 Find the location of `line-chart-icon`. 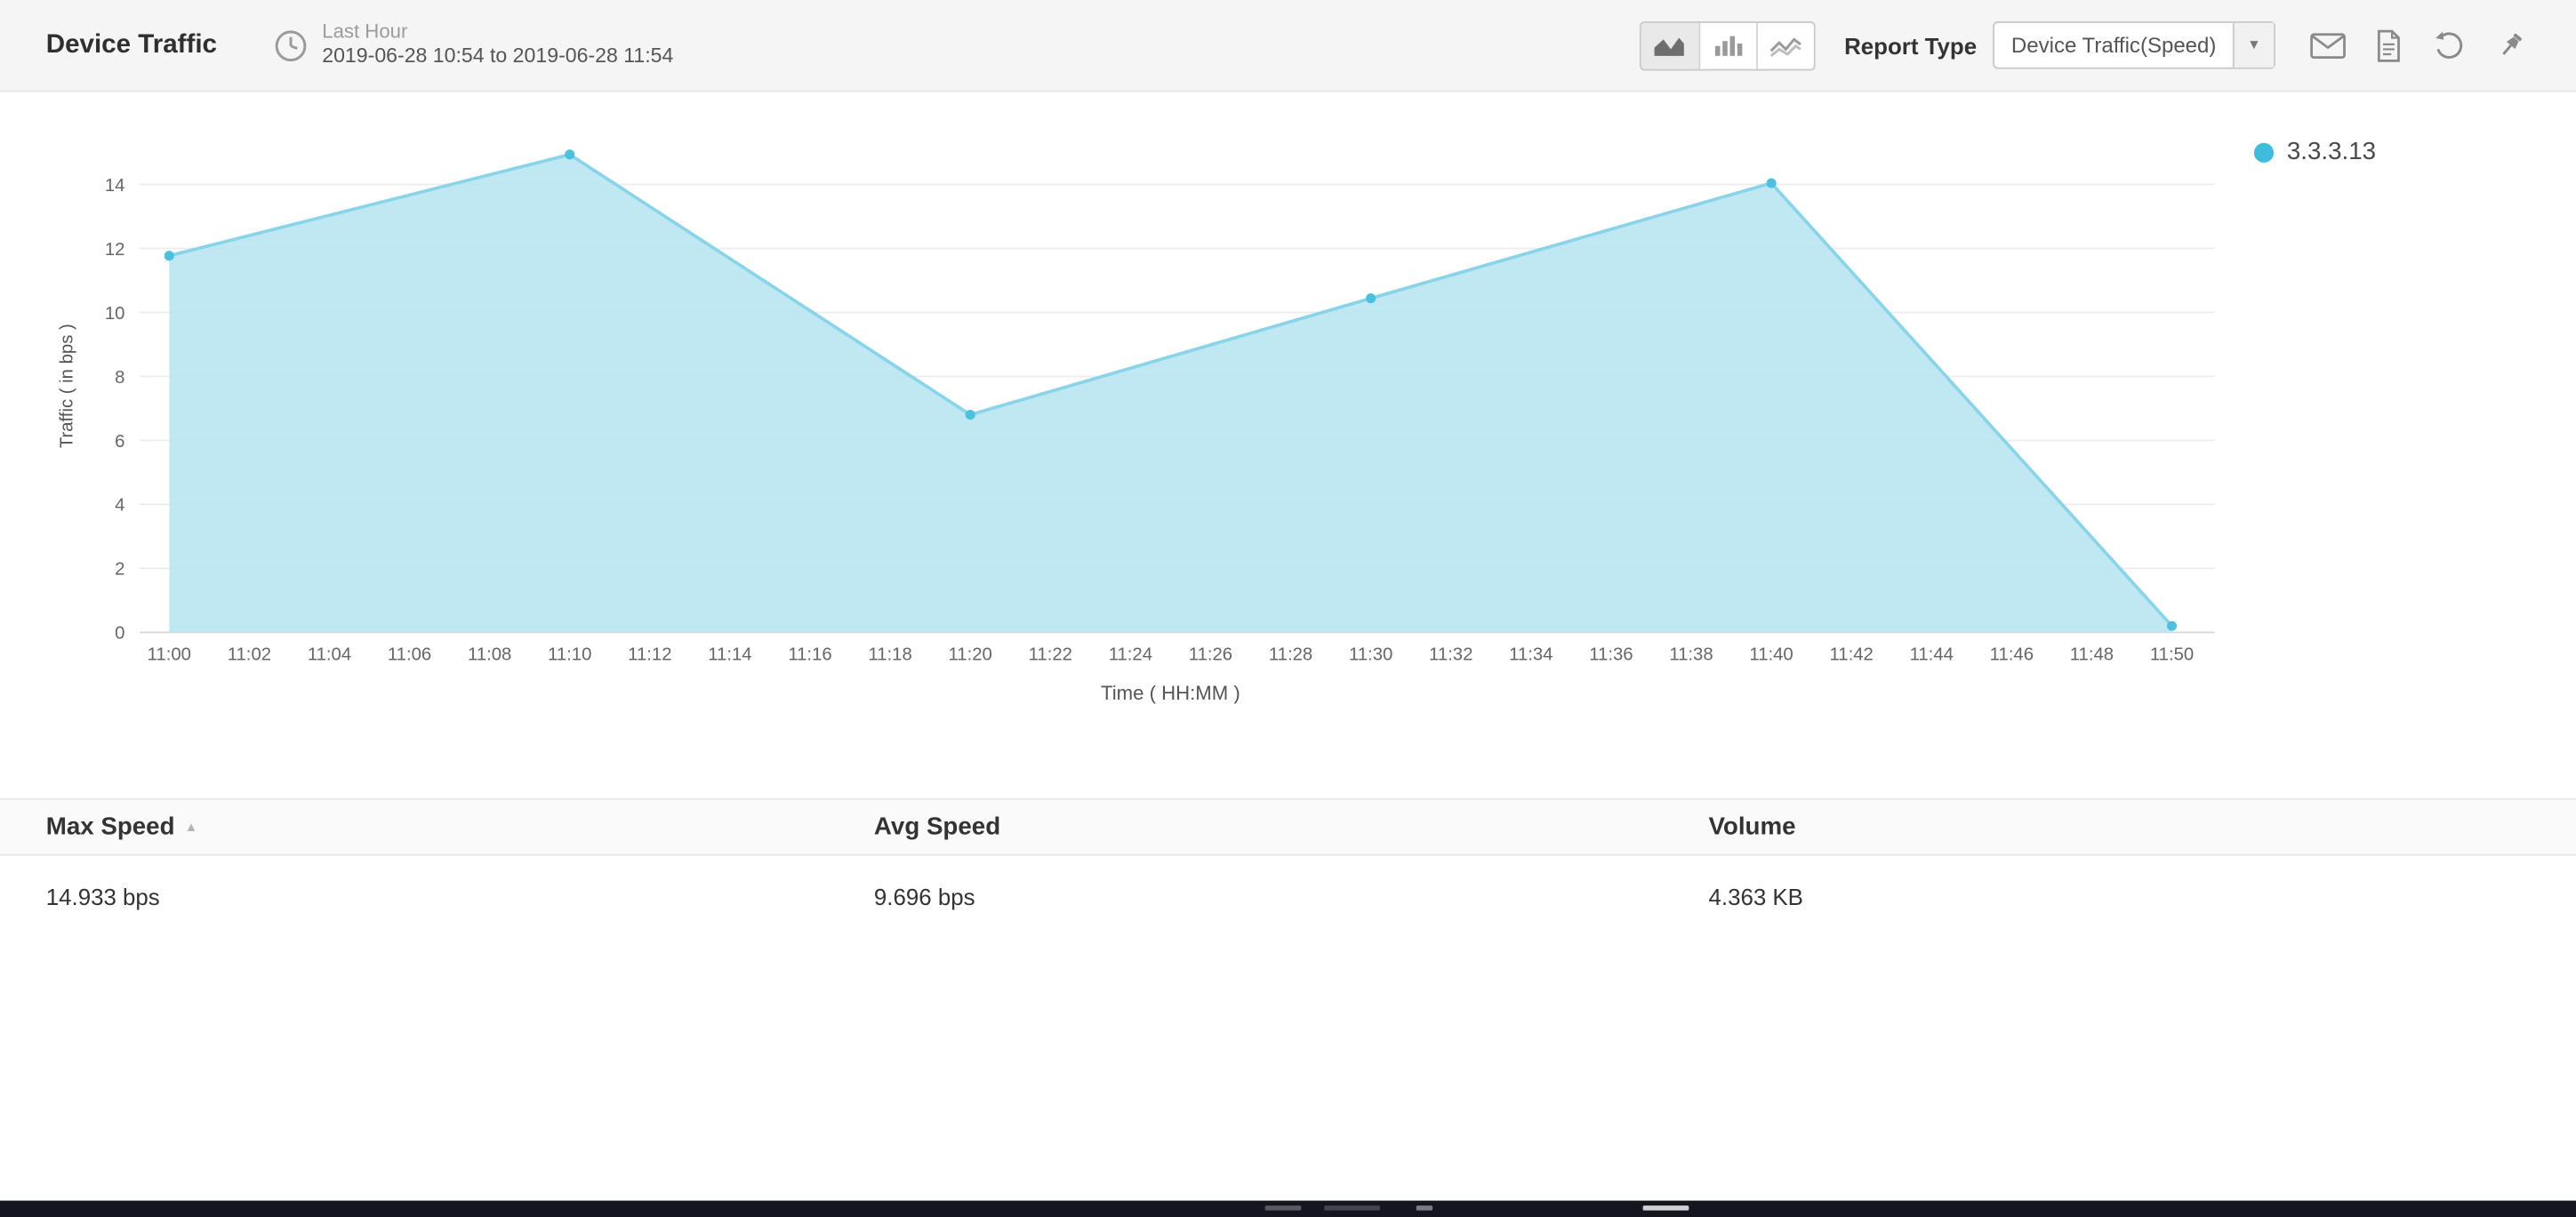

line-chart-icon is located at coordinates (1785, 46).